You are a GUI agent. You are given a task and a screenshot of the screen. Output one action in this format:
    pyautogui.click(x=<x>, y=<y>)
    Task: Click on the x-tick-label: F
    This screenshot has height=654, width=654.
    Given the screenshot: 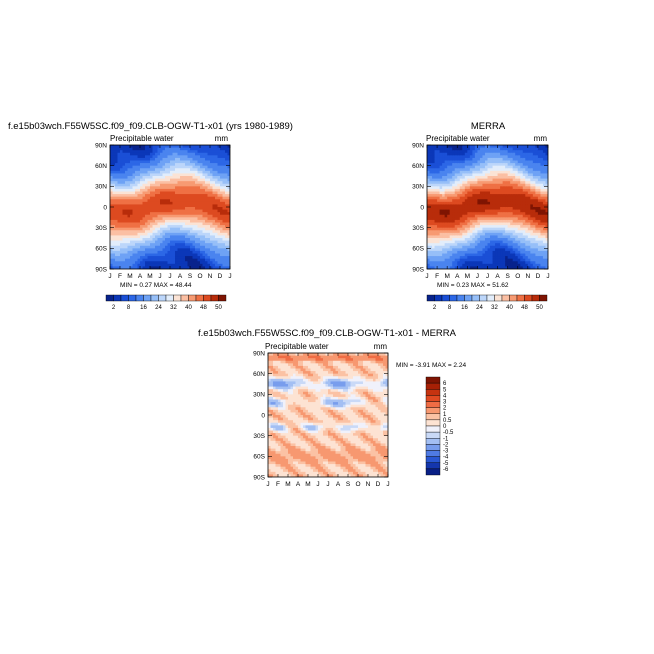 What is the action you would take?
    pyautogui.click(x=437, y=276)
    